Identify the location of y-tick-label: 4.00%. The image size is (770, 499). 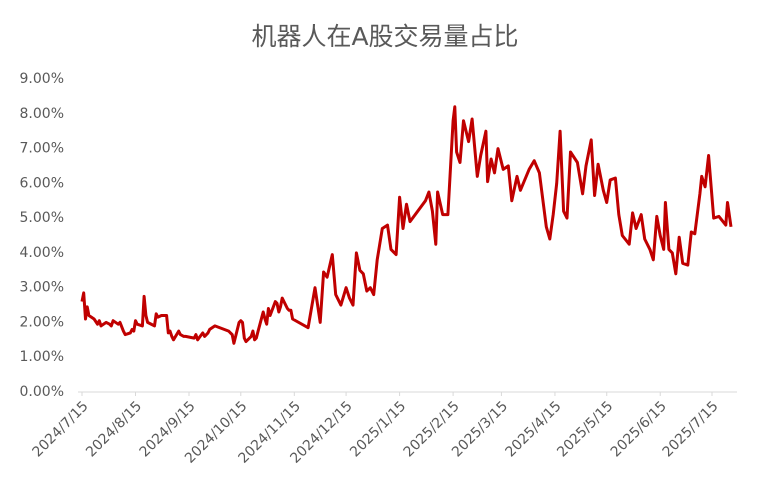
(42, 253).